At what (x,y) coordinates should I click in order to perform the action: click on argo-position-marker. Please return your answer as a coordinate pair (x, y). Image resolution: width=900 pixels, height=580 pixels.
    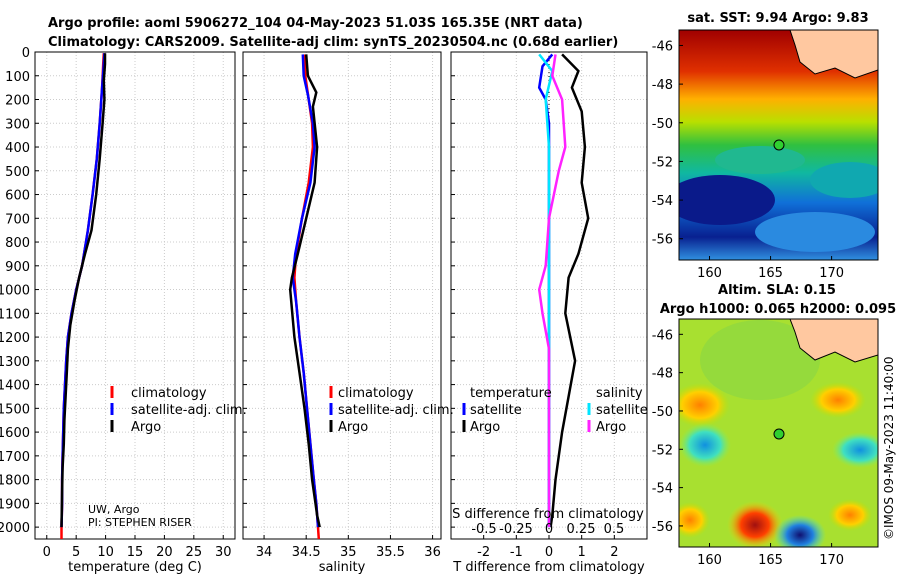
    Looking at the image, I should click on (779, 434).